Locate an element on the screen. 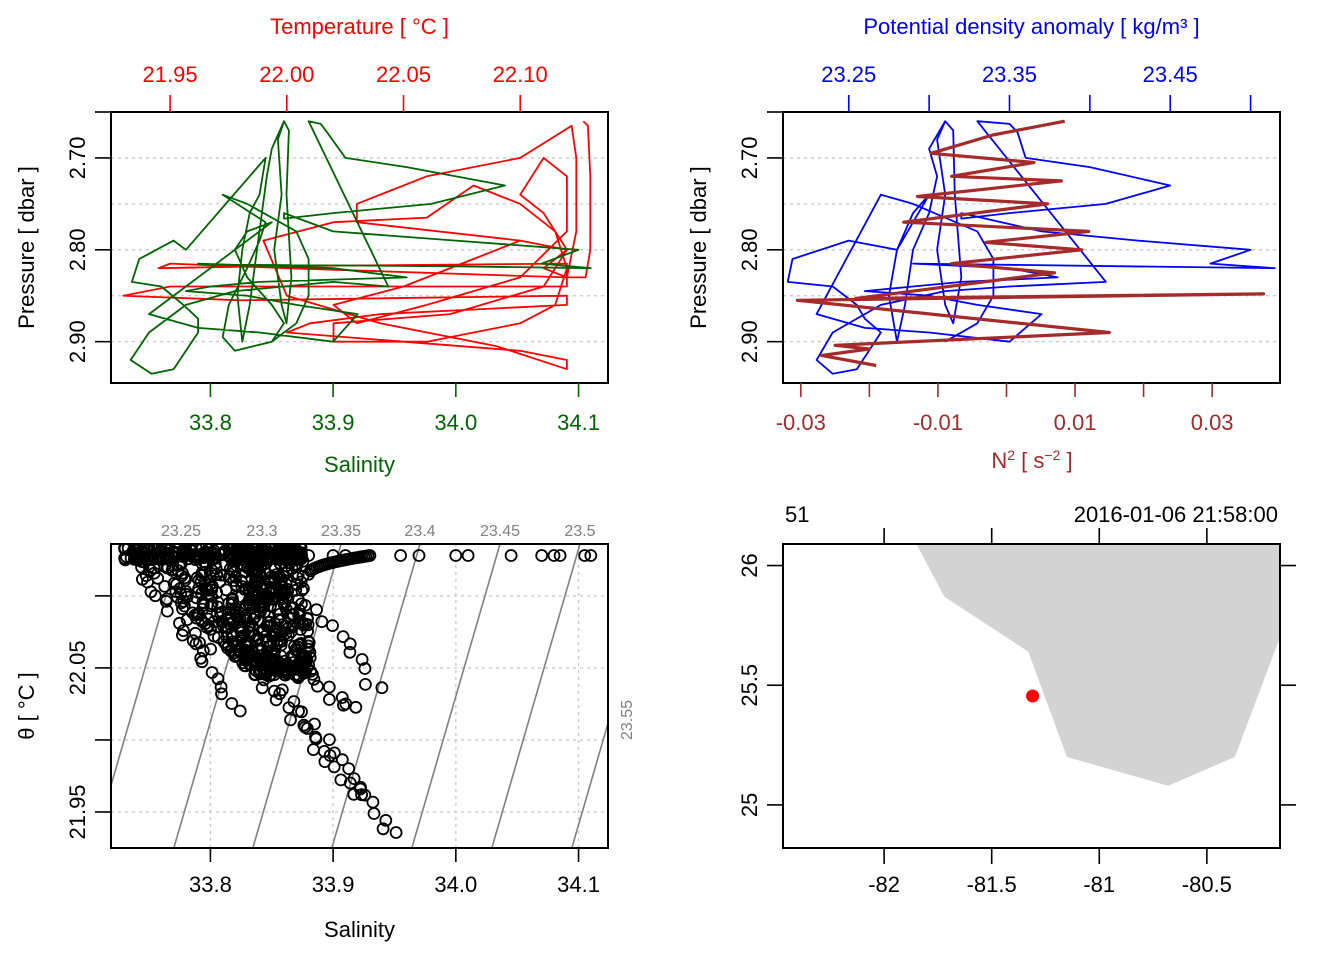  y-tick-label: 2.70 is located at coordinates (77, 158).